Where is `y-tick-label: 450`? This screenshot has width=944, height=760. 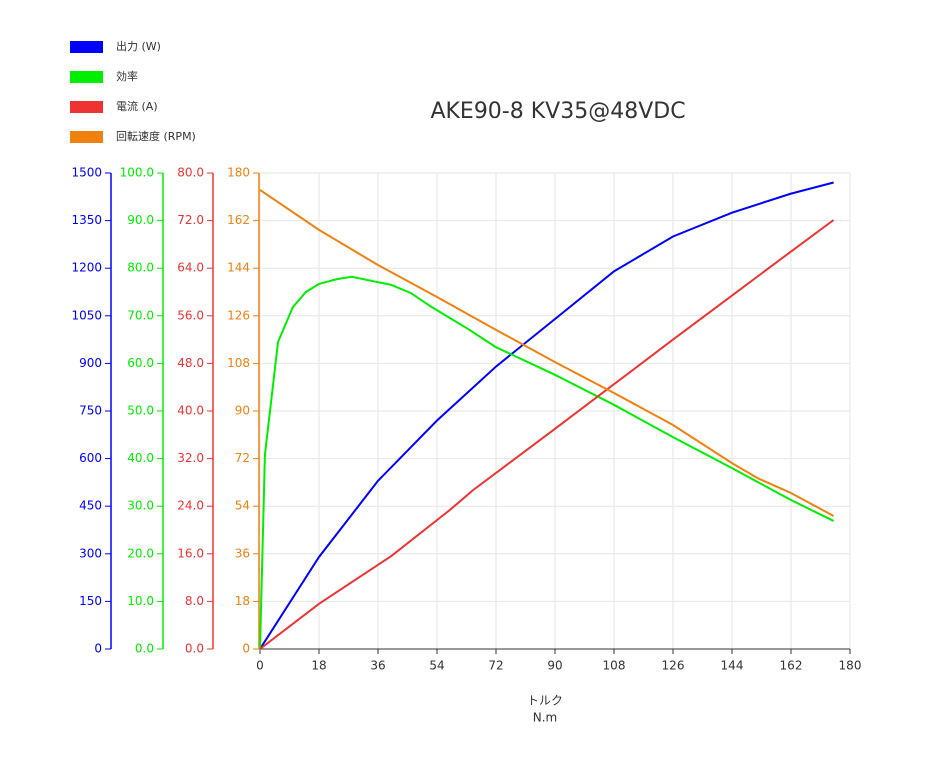 y-tick-label: 450 is located at coordinates (90, 506).